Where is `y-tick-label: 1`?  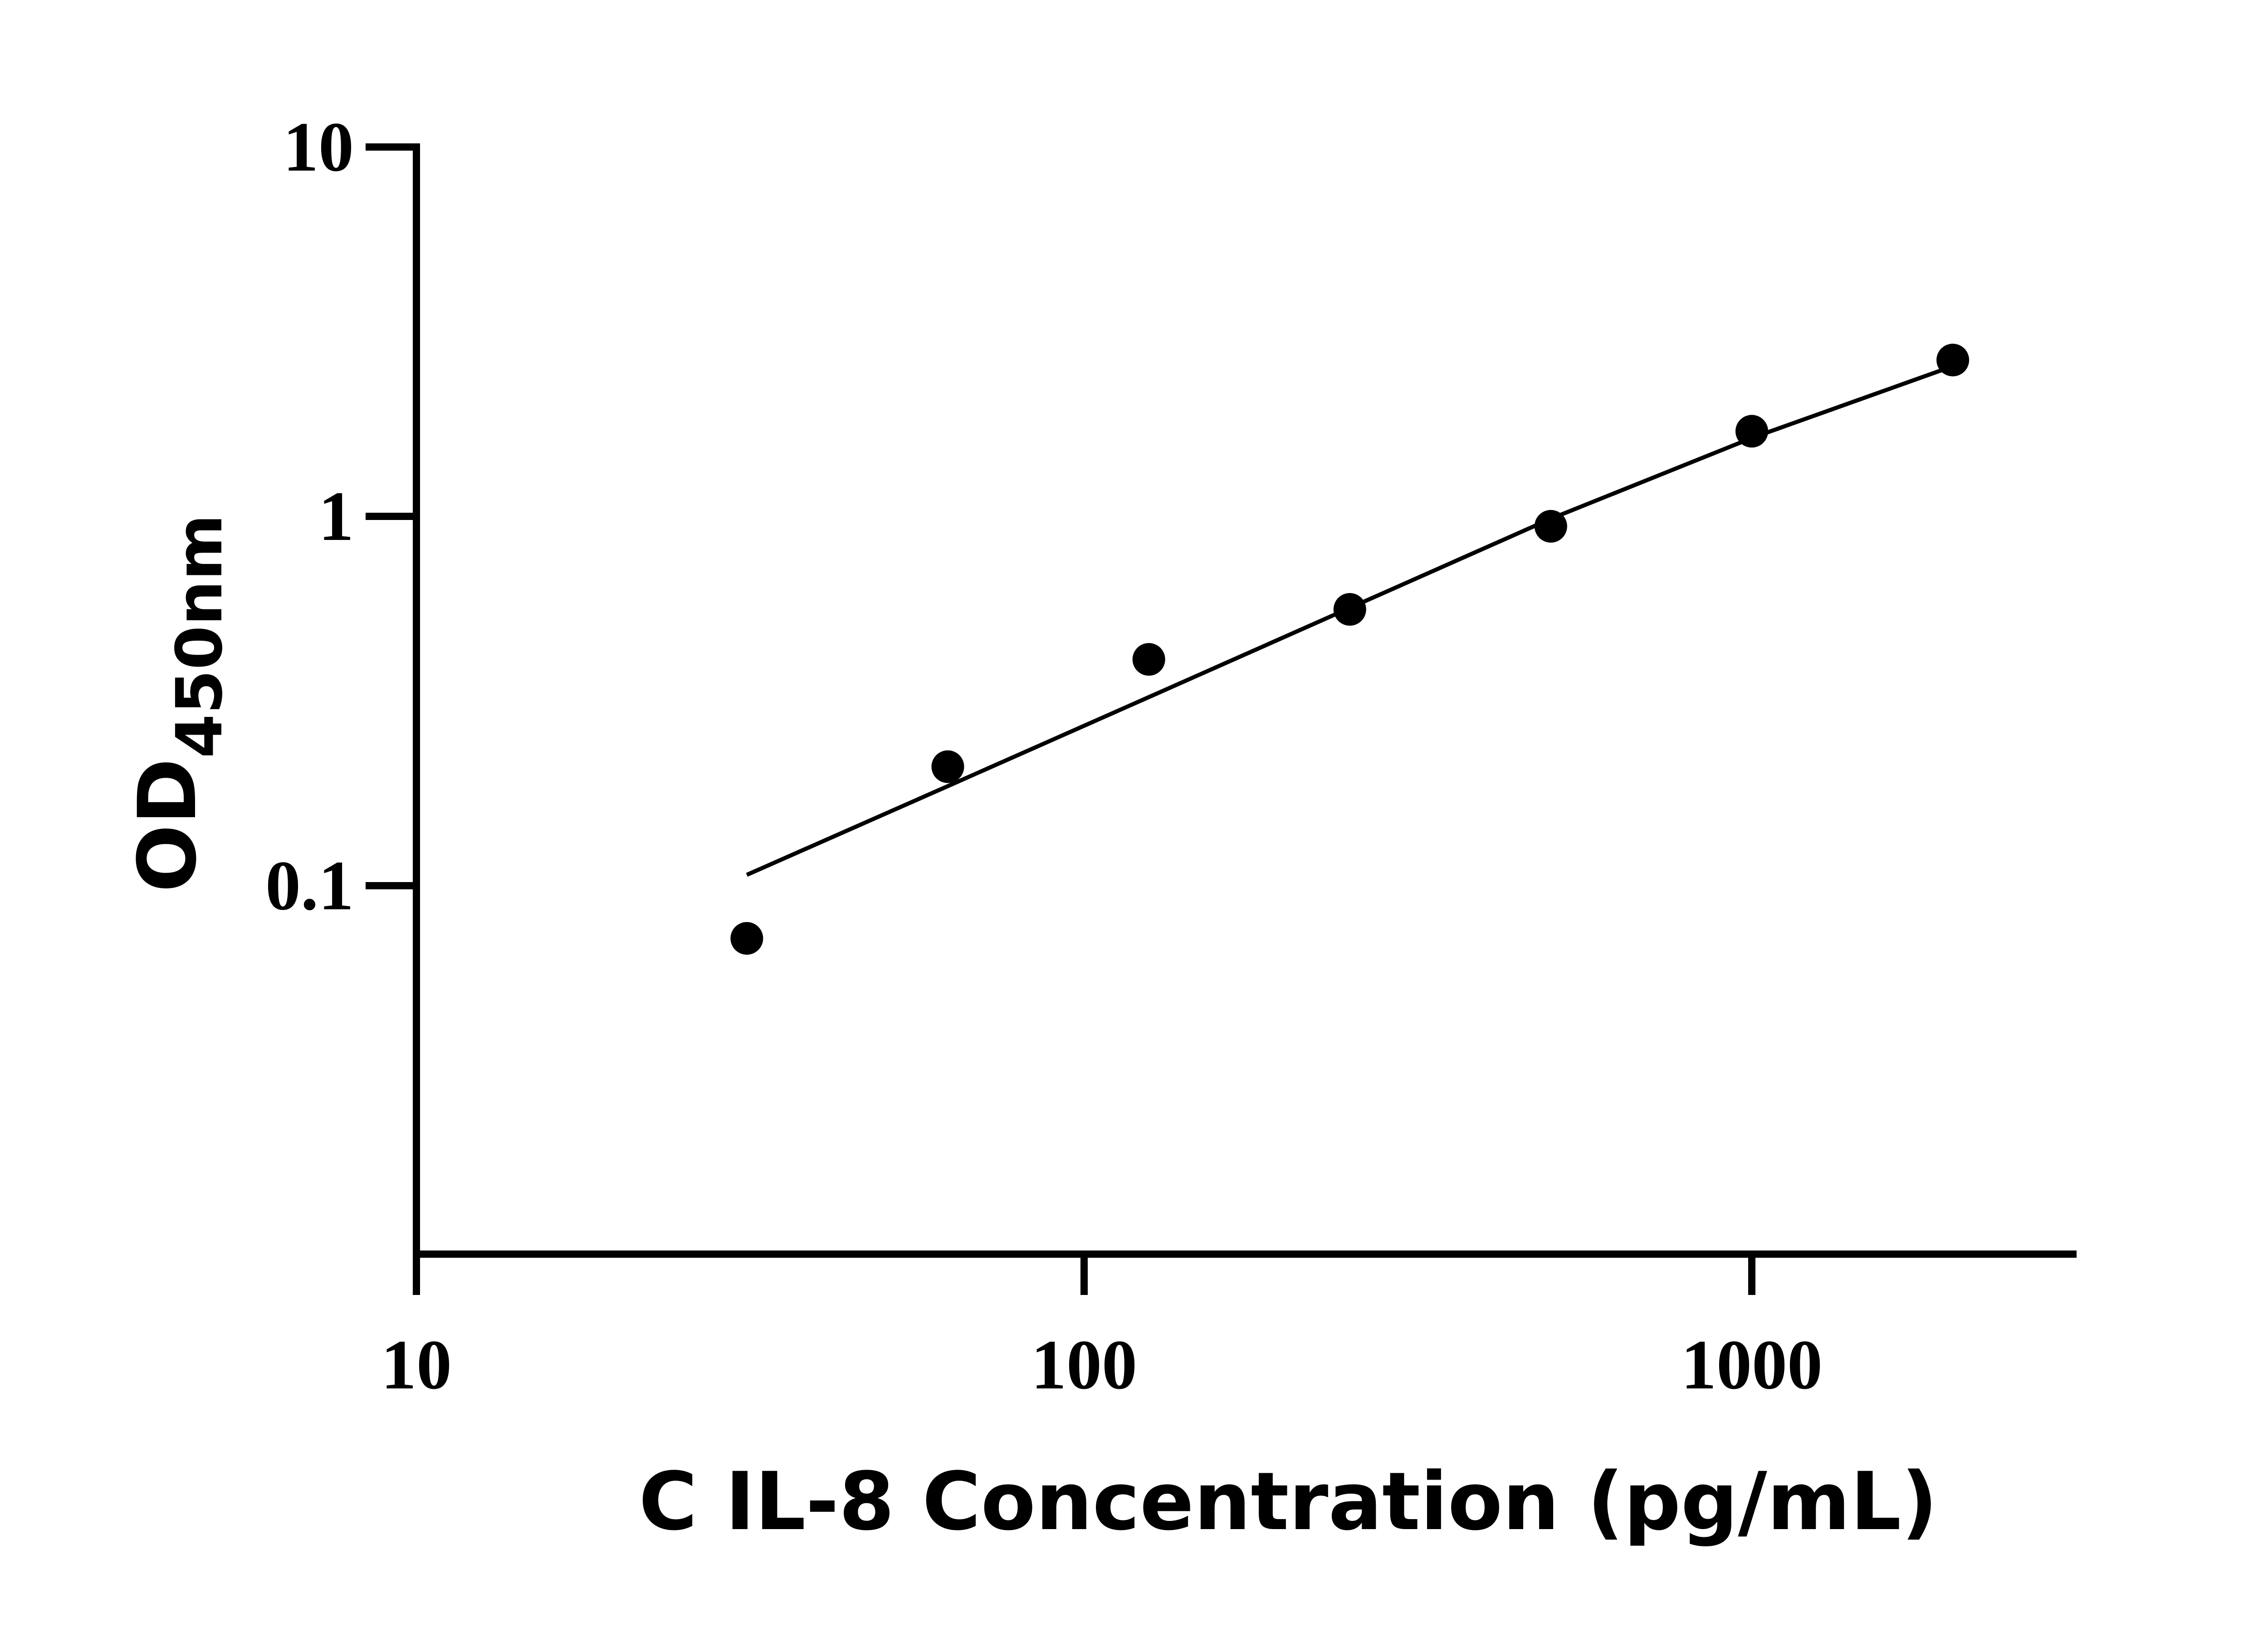
y-tick-label: 1 is located at coordinates (336, 516).